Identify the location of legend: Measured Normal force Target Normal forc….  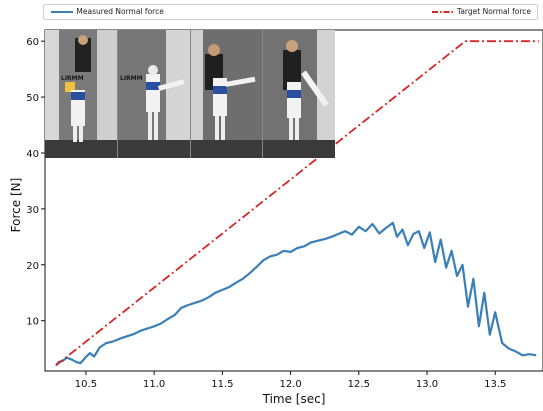
(290, 12).